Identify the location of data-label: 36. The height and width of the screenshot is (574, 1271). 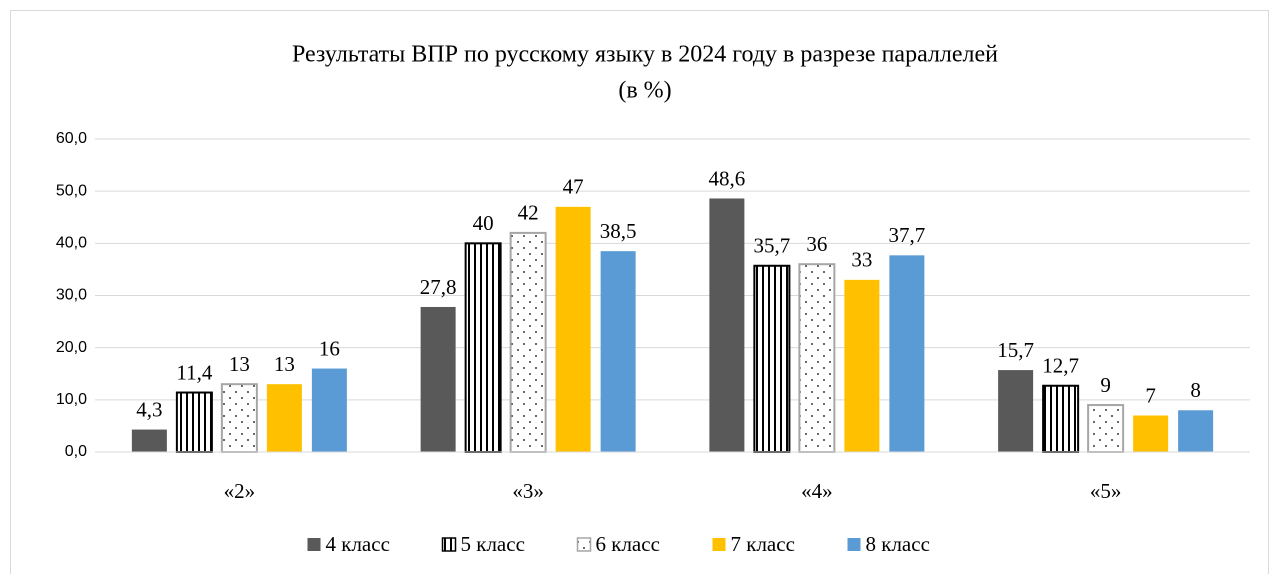
(816, 244).